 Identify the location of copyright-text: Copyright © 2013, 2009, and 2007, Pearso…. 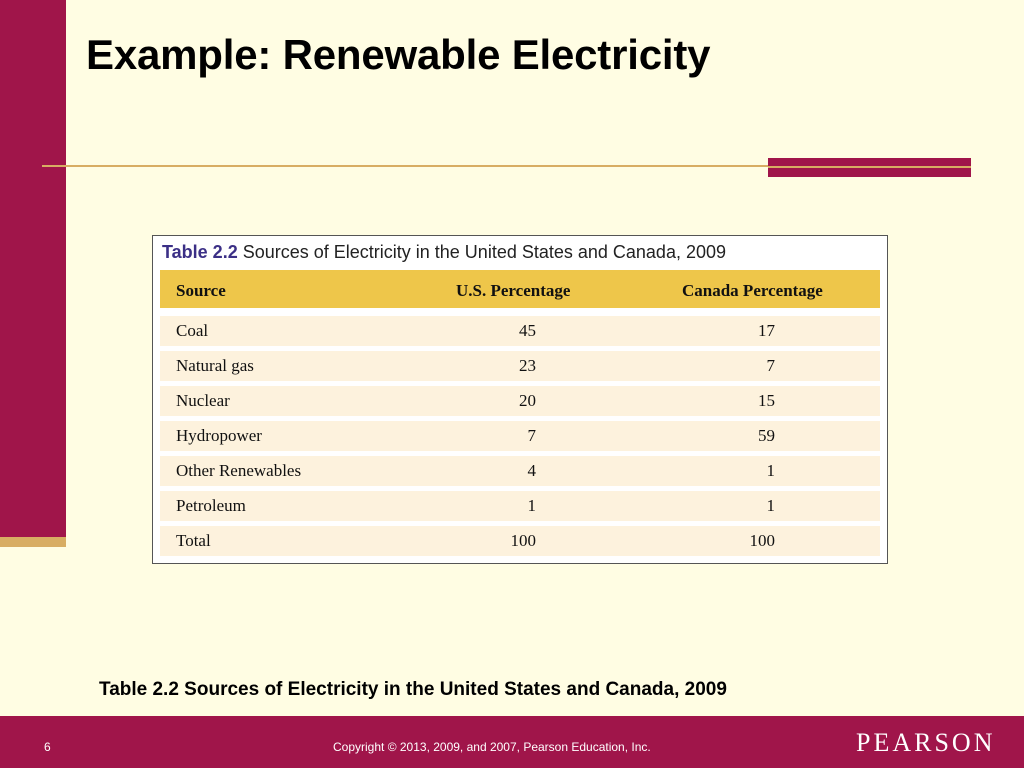
(492, 747).